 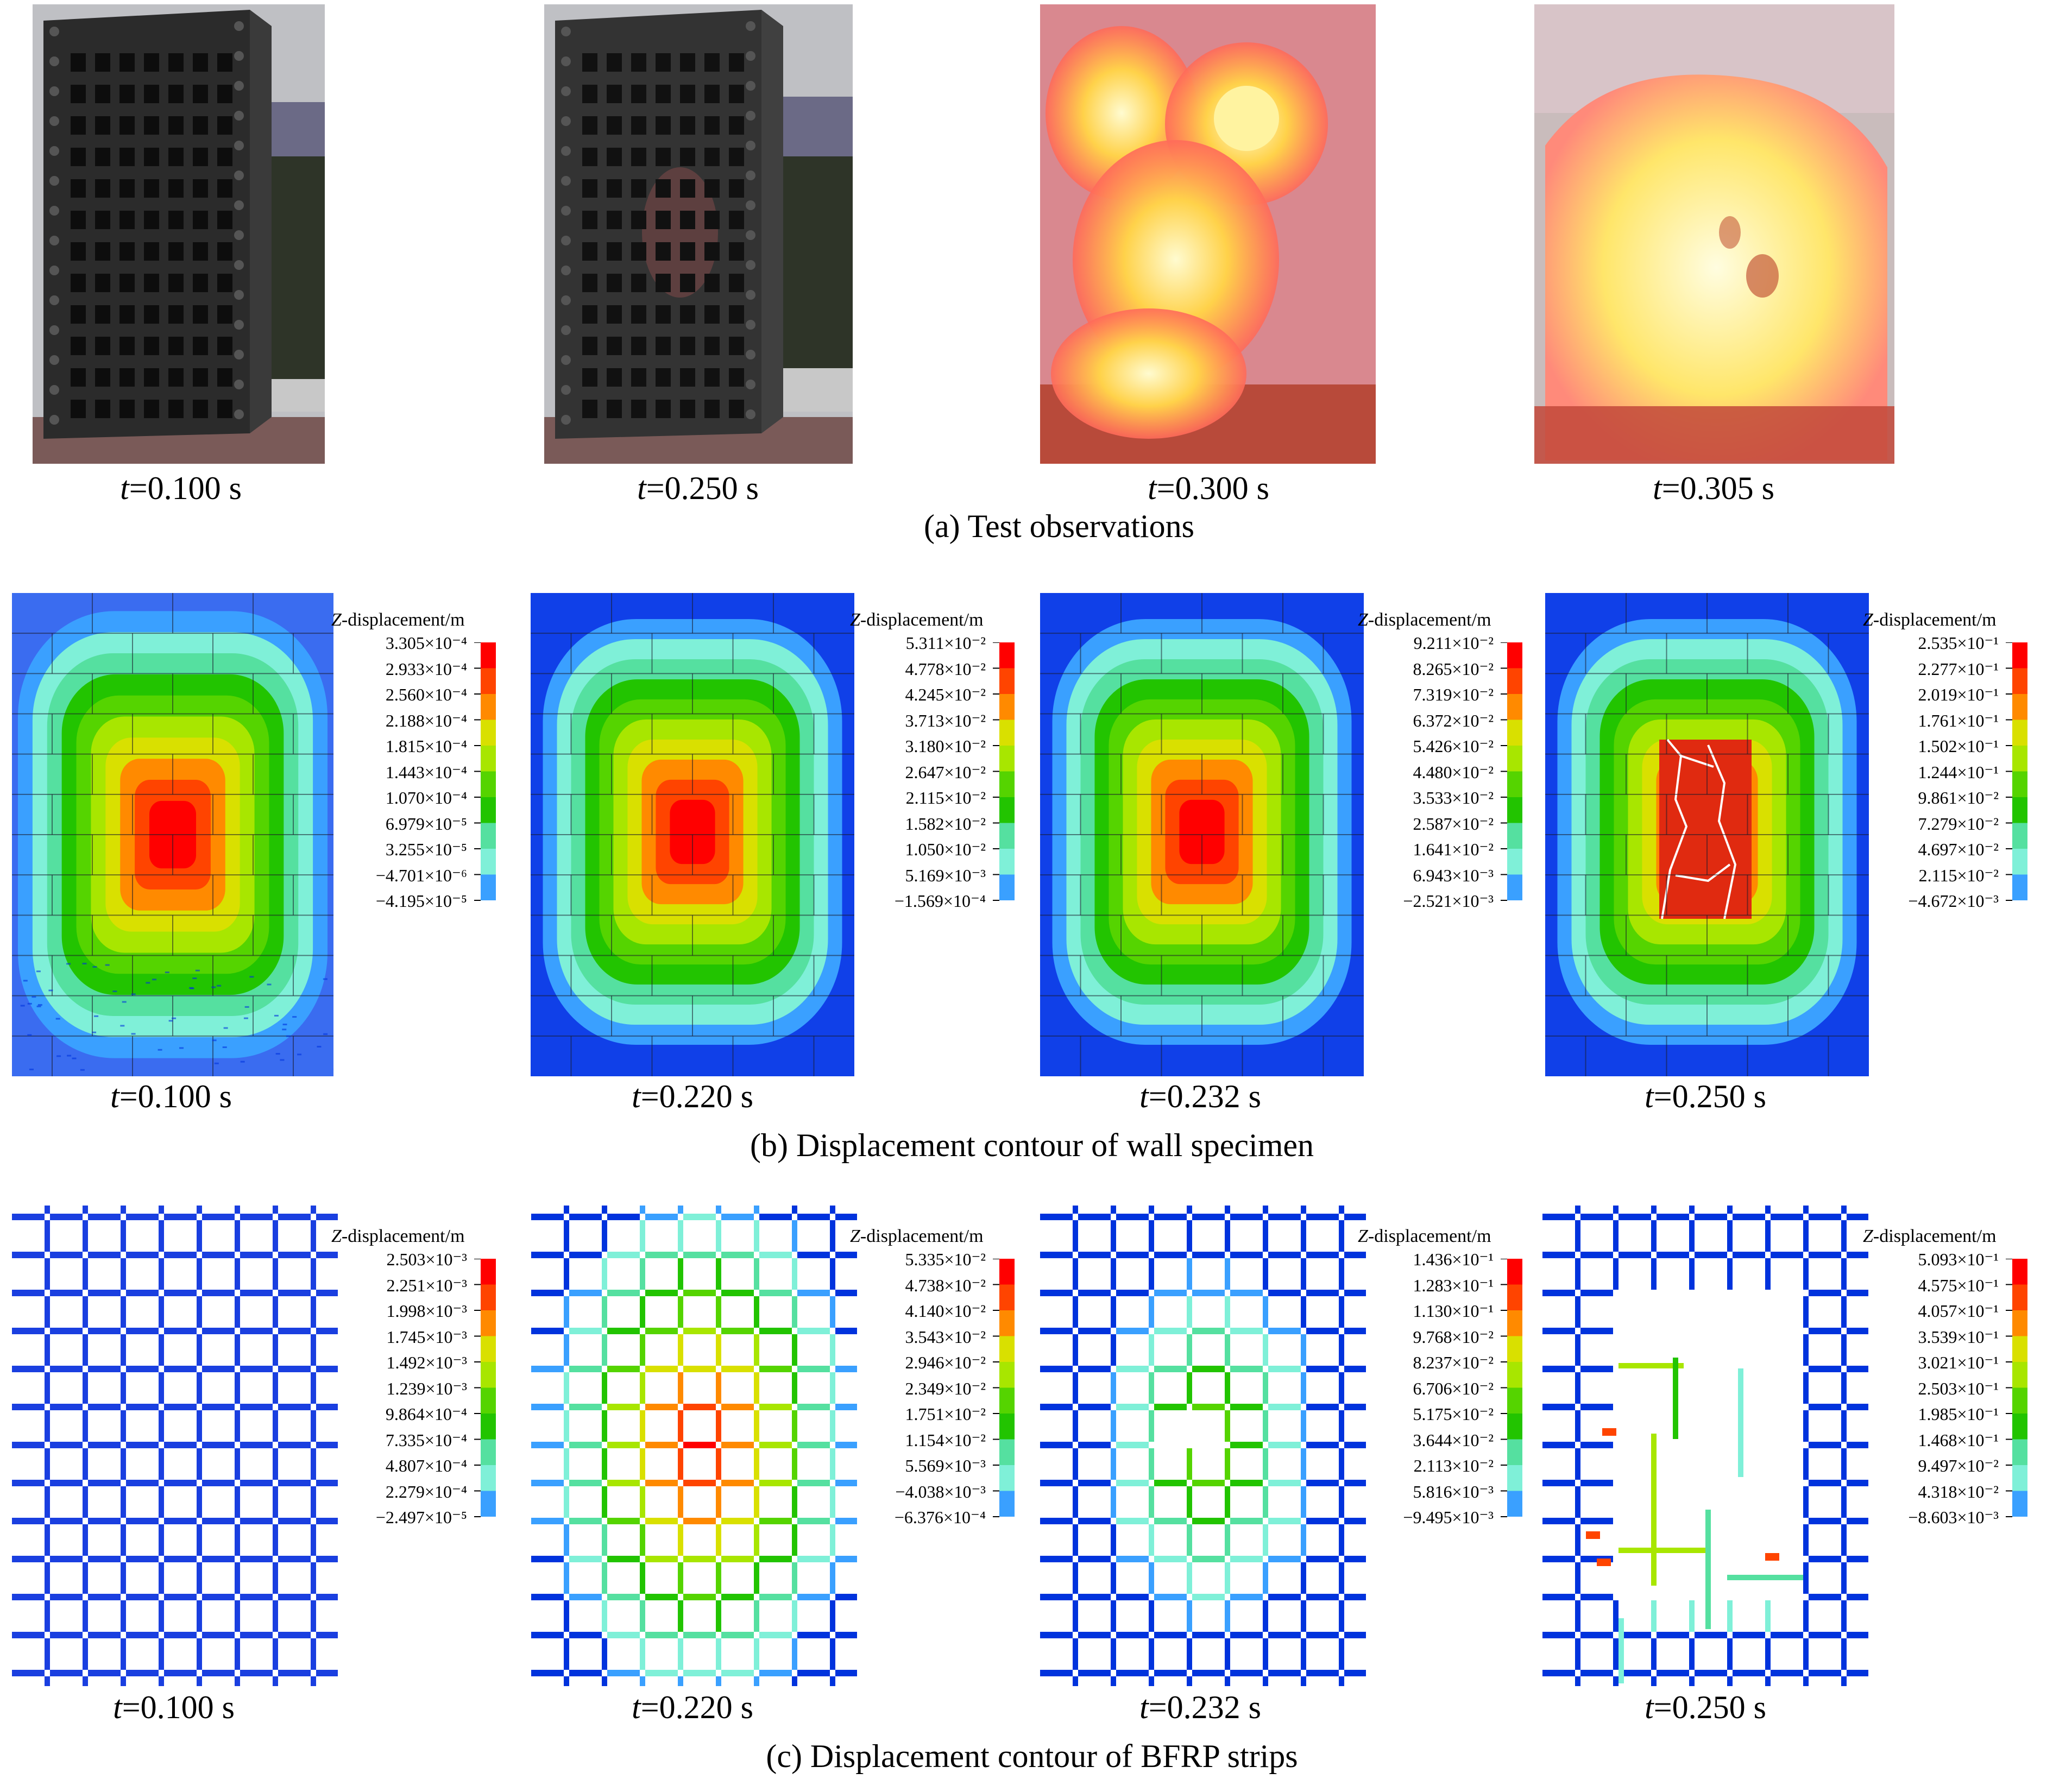 What do you see at coordinates (1936, 1311) in the screenshot?
I see `legend-value: 4.057×10⁻¹` at bounding box center [1936, 1311].